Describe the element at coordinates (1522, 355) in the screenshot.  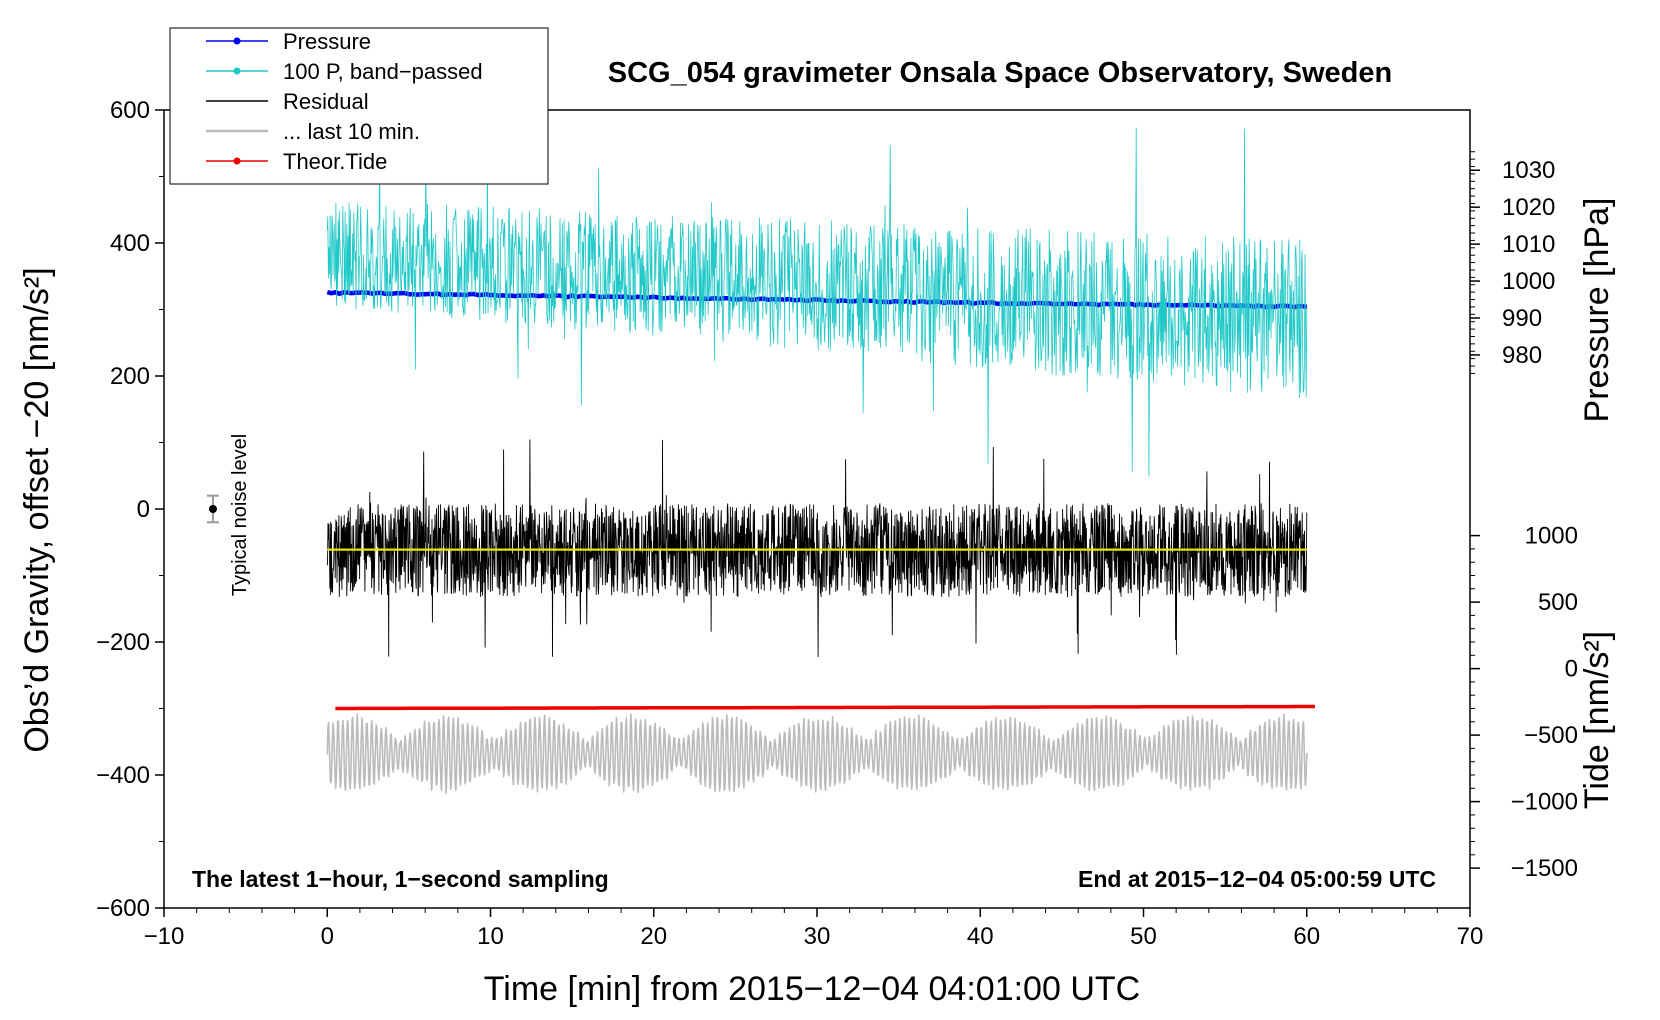
I see `pressure-tick-label: 980` at that location.